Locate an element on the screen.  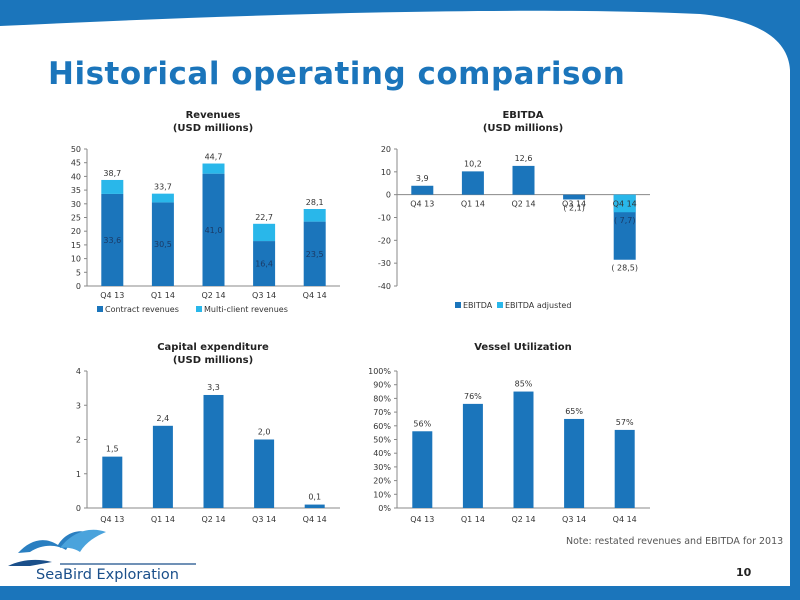
utilization-y-tick-label: 60% is located at coordinates (382, 426).